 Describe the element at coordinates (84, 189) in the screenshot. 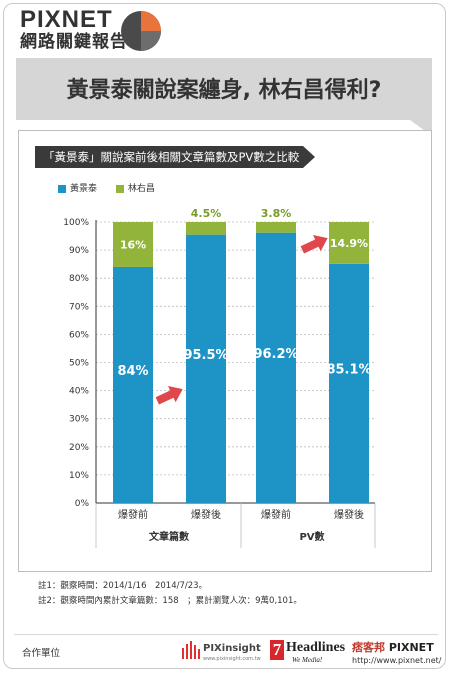

I see `legend-label-0: 黃景泰` at that location.